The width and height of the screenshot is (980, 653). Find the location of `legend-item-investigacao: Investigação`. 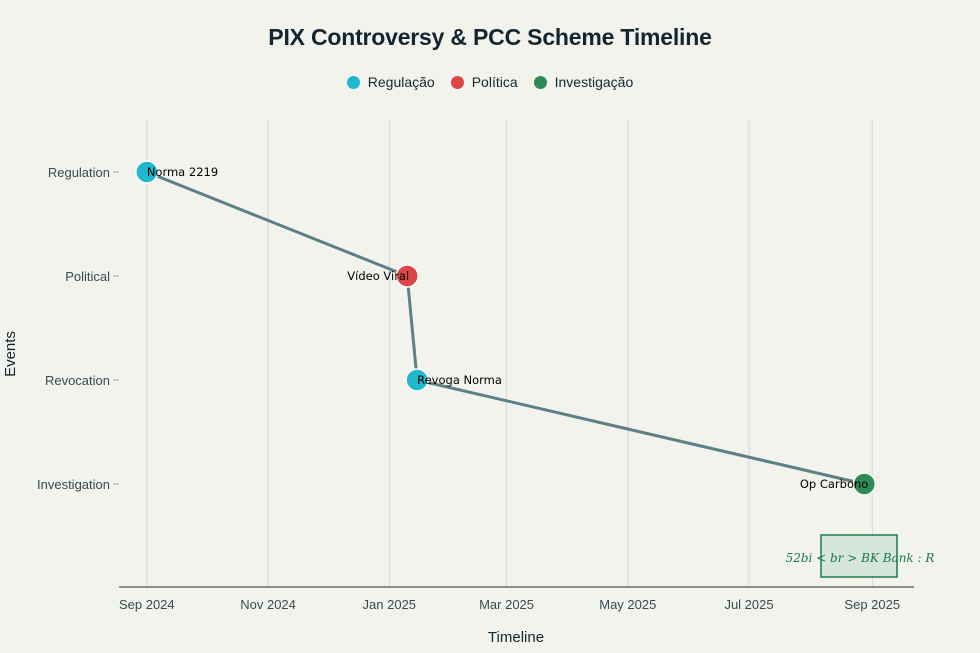

legend-item-investigacao: Investigação is located at coordinates (583, 82).